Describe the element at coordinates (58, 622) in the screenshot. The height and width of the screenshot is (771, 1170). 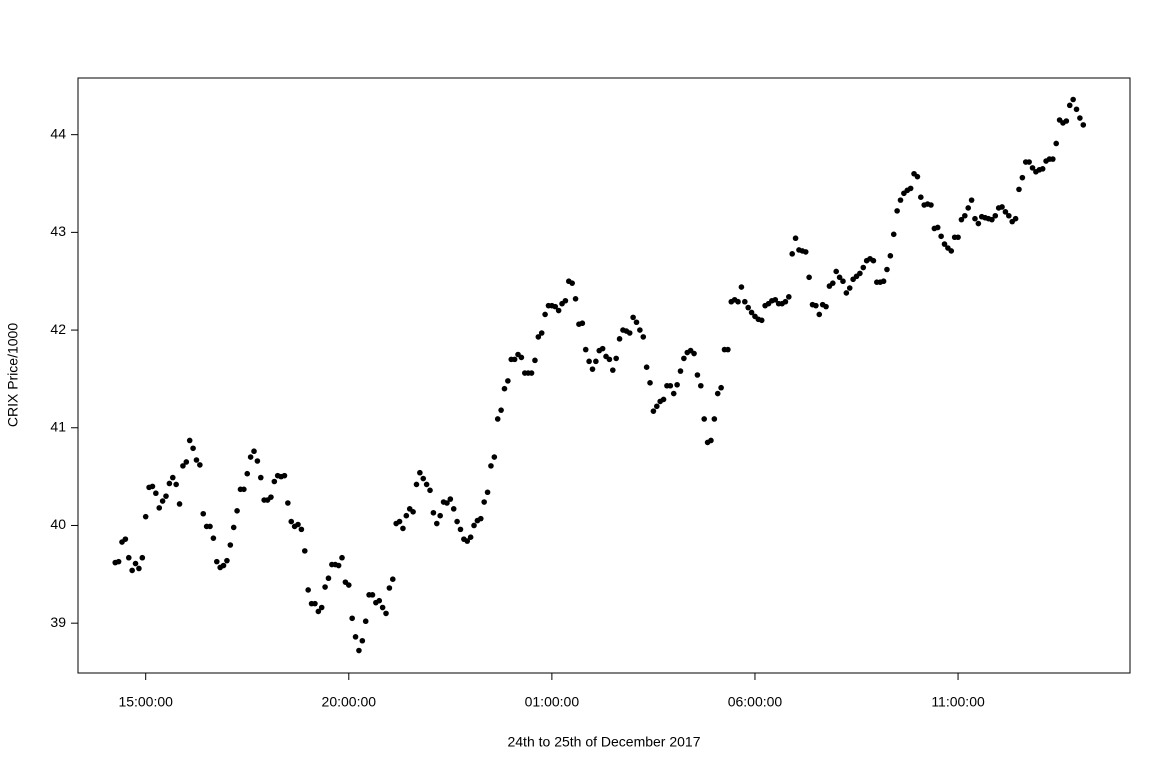
I see `y-tick-label: 39` at that location.